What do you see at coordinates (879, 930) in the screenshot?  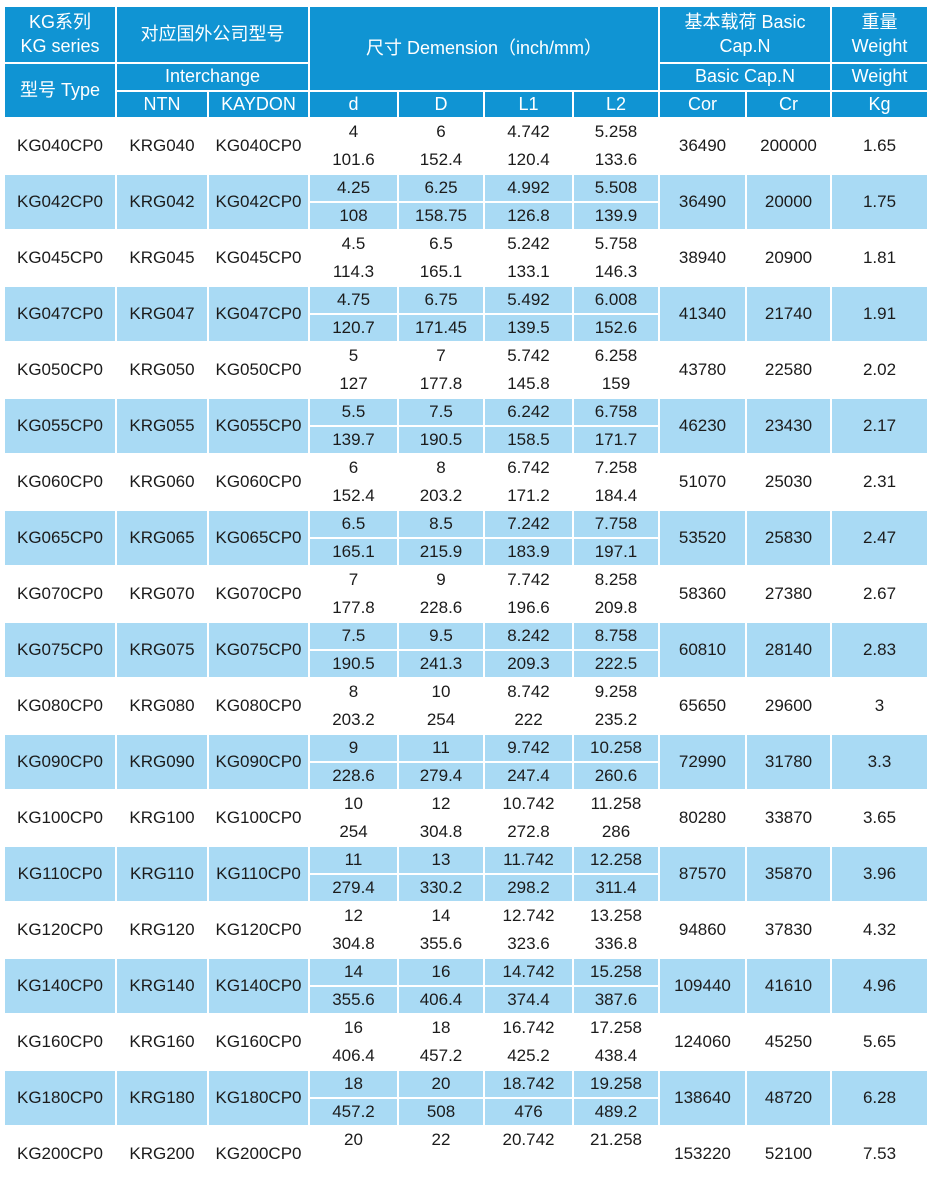 I see `weight-kg-cell: 4.32` at bounding box center [879, 930].